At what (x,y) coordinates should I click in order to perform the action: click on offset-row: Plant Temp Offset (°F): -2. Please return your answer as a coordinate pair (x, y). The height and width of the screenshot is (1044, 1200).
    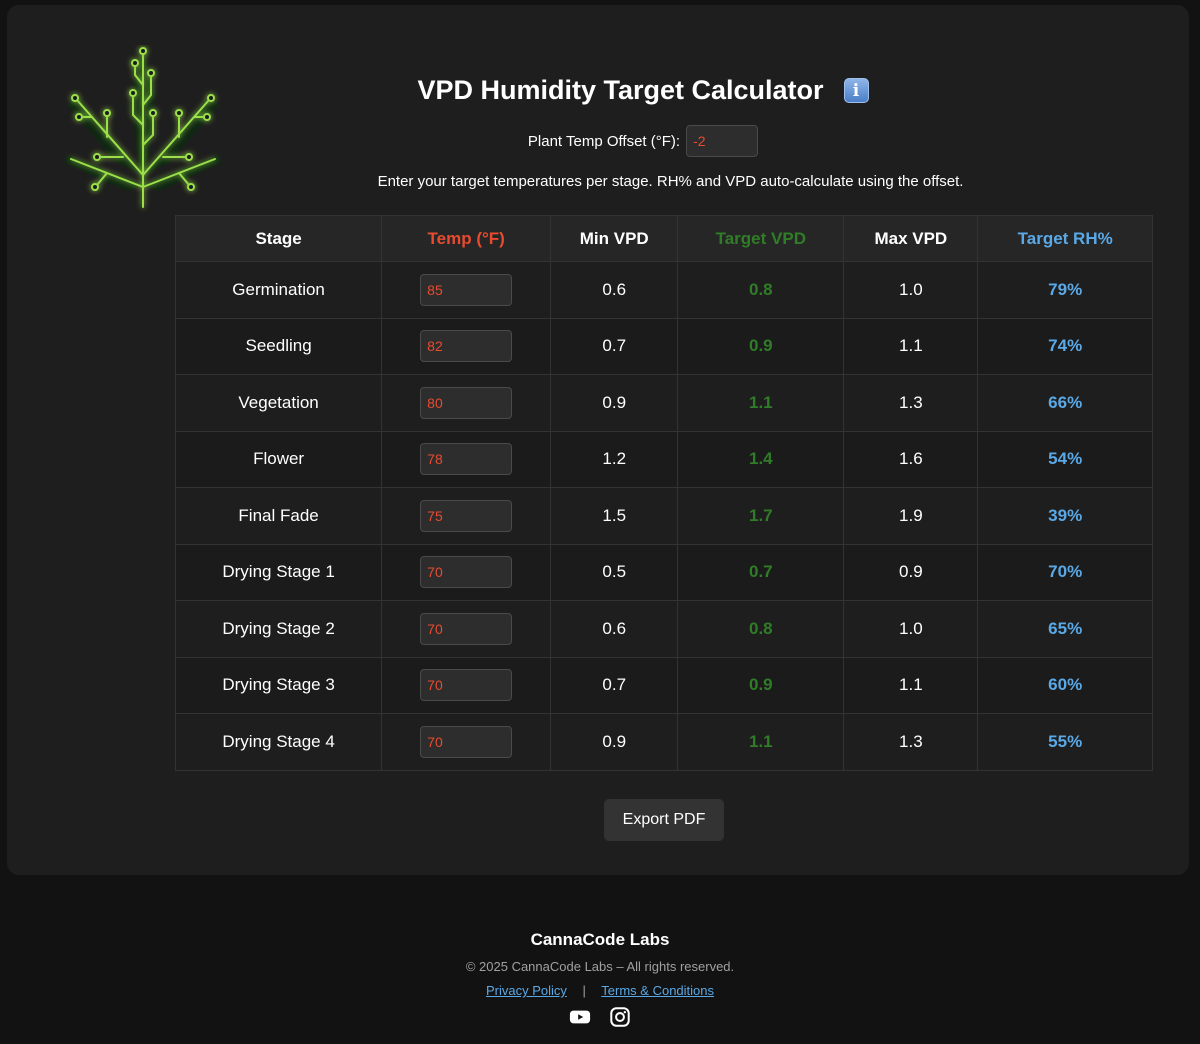
    Looking at the image, I should click on (598, 141).